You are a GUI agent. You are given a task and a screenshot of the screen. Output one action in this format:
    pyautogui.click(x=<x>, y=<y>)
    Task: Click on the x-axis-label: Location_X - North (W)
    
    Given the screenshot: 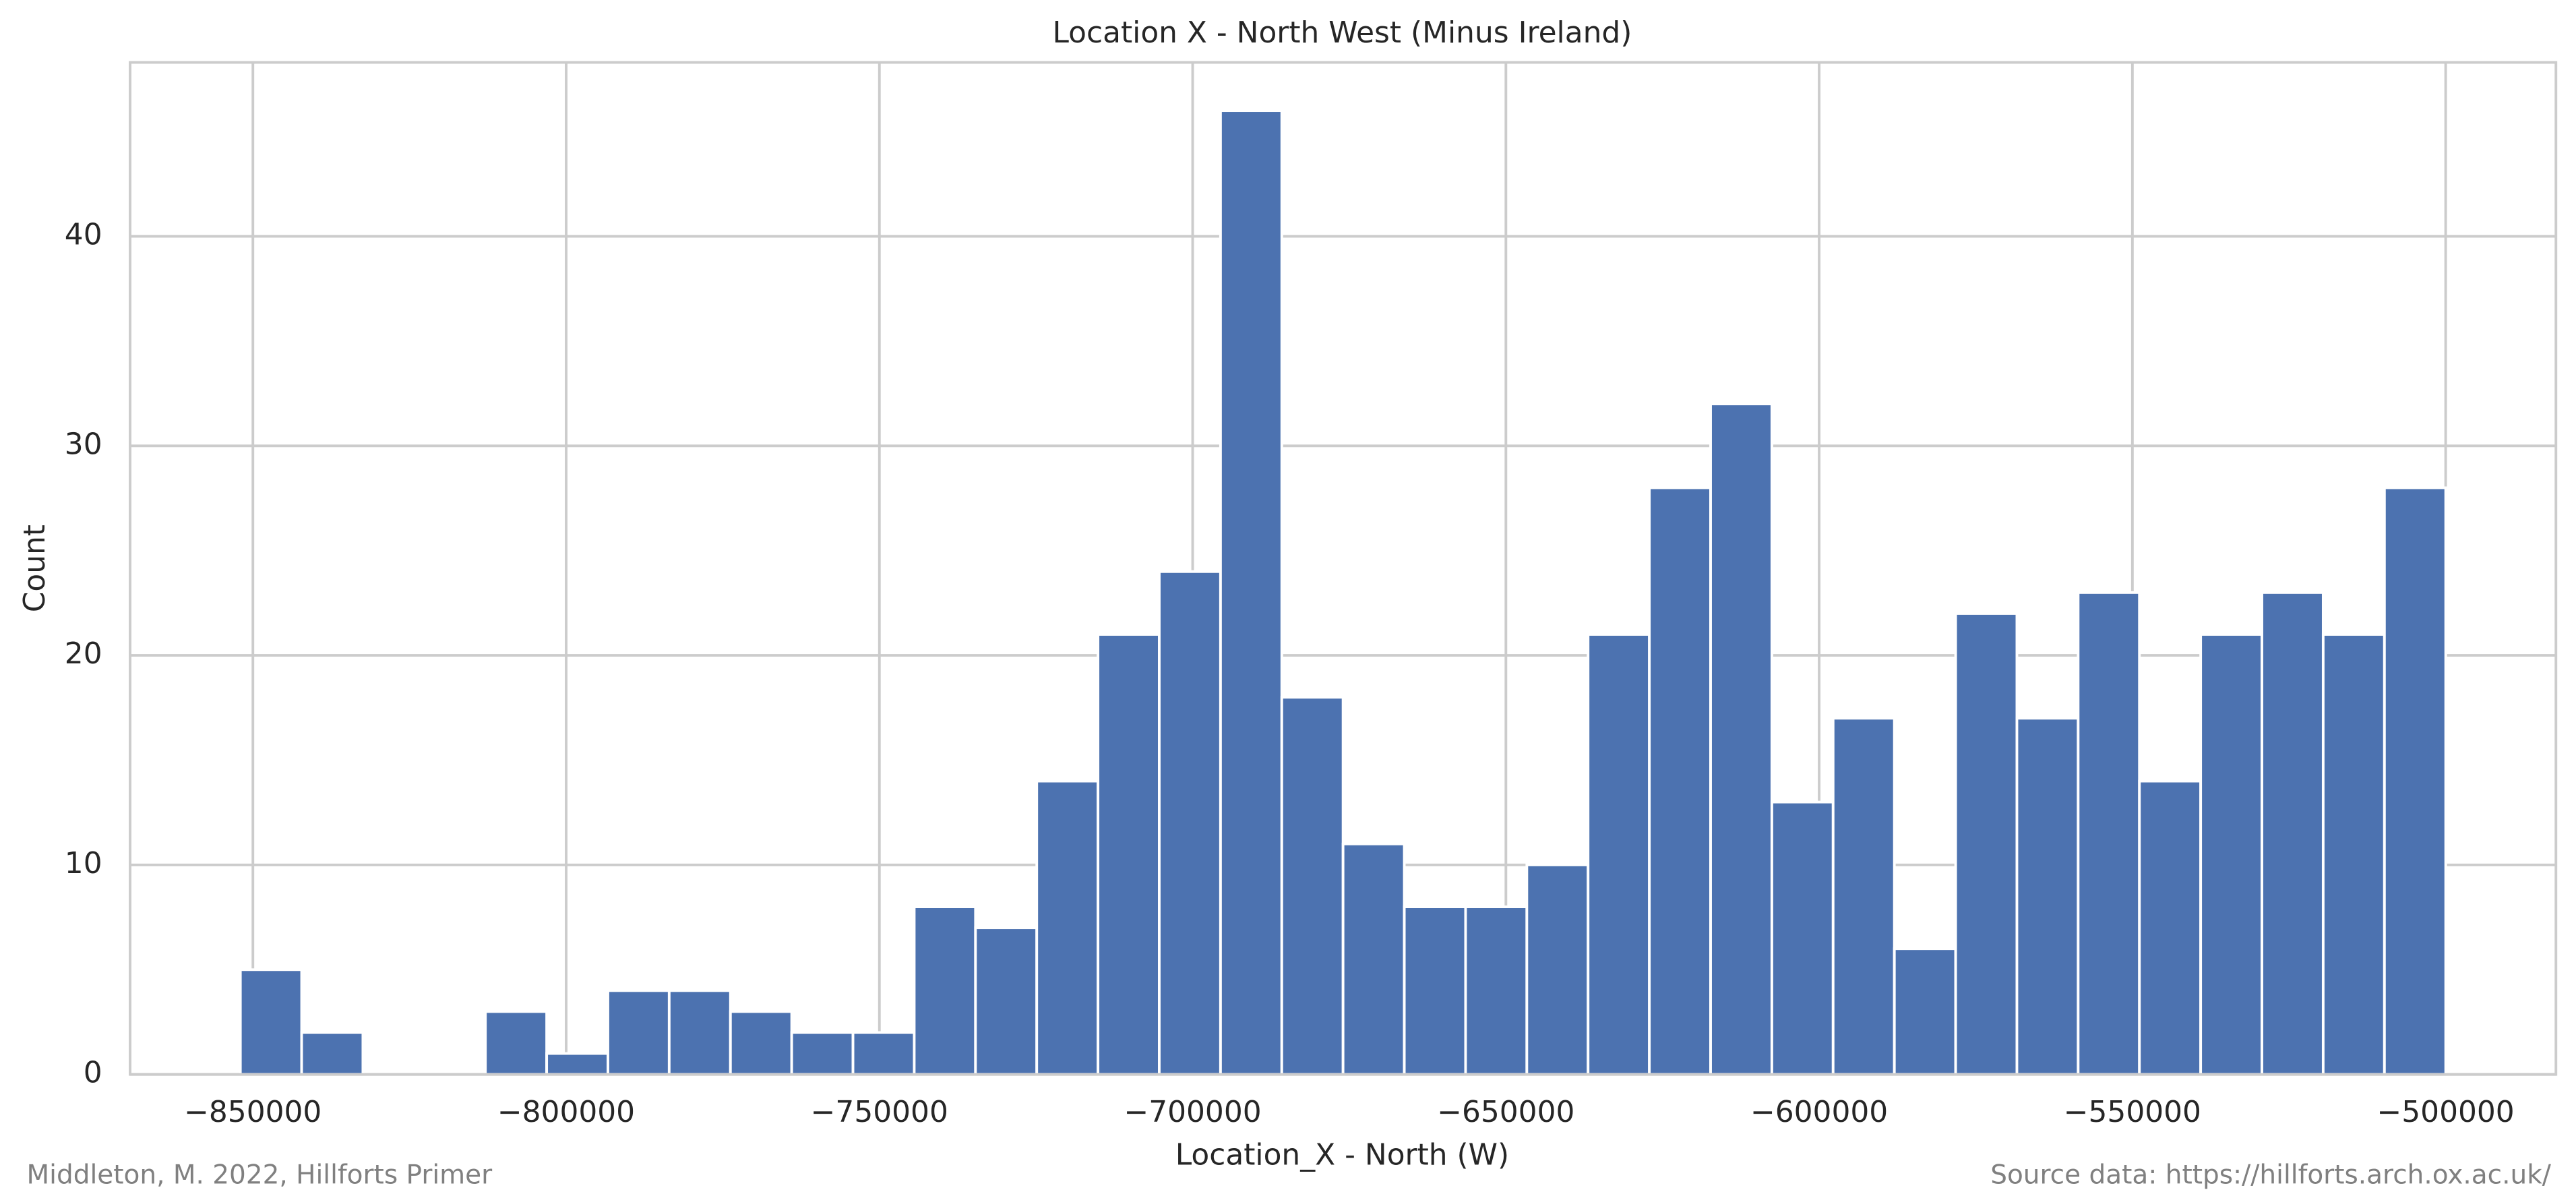 What is the action you would take?
    pyautogui.click(x=1342, y=1155)
    